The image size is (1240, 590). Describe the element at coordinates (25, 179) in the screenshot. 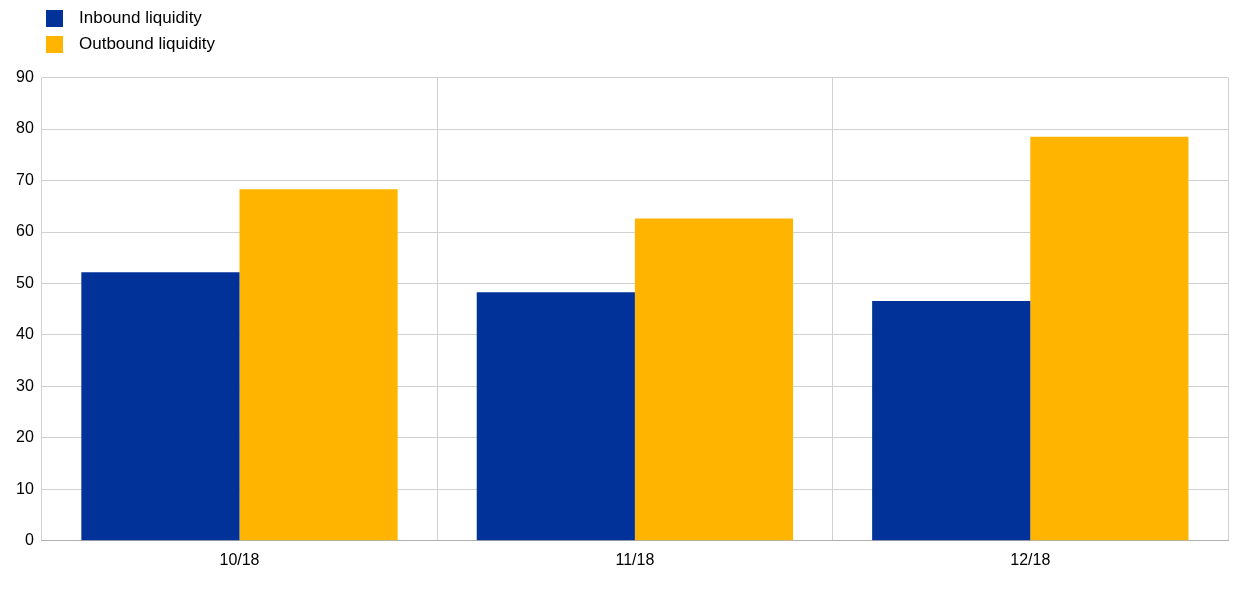

I see `y-tick-label: 70` at that location.